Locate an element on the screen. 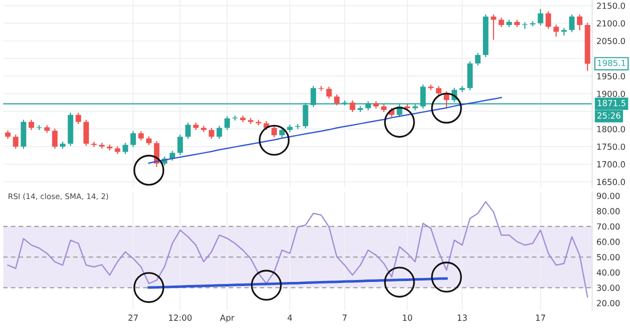 The height and width of the screenshot is (330, 630). x-tick-label: 4 is located at coordinates (290, 317).